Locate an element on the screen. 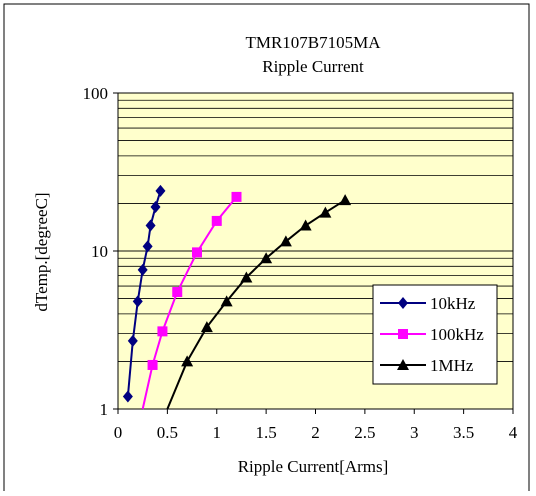 The height and width of the screenshot is (496, 536). x-tick-label: 4 is located at coordinates (513, 432).